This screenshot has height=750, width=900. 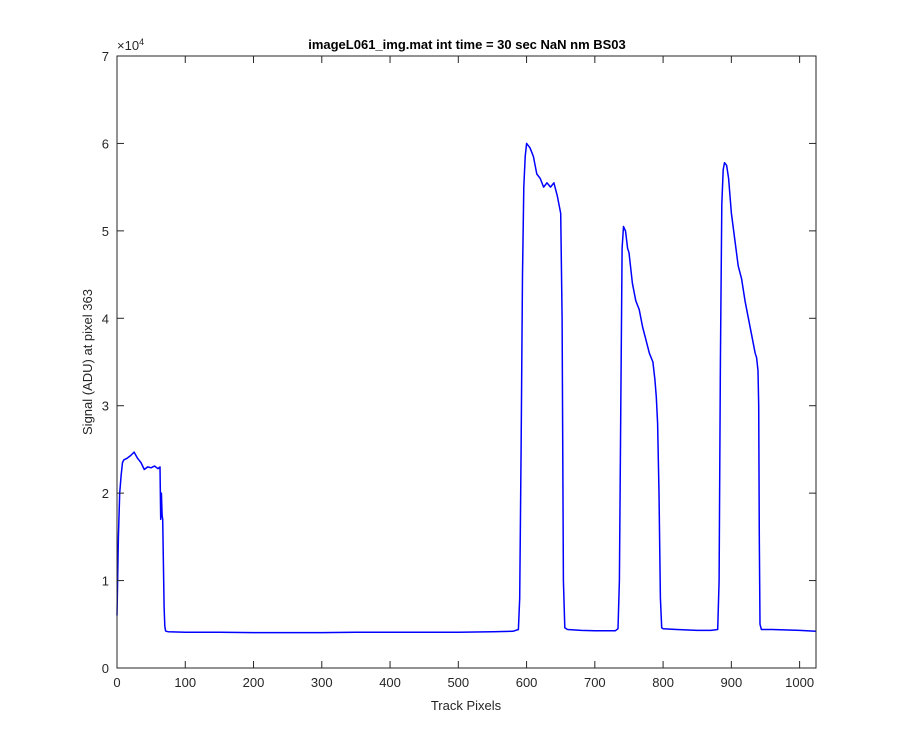 What do you see at coordinates (87, 362) in the screenshot?
I see `y-axis-title: Signal (ADU) at pixel 363` at bounding box center [87, 362].